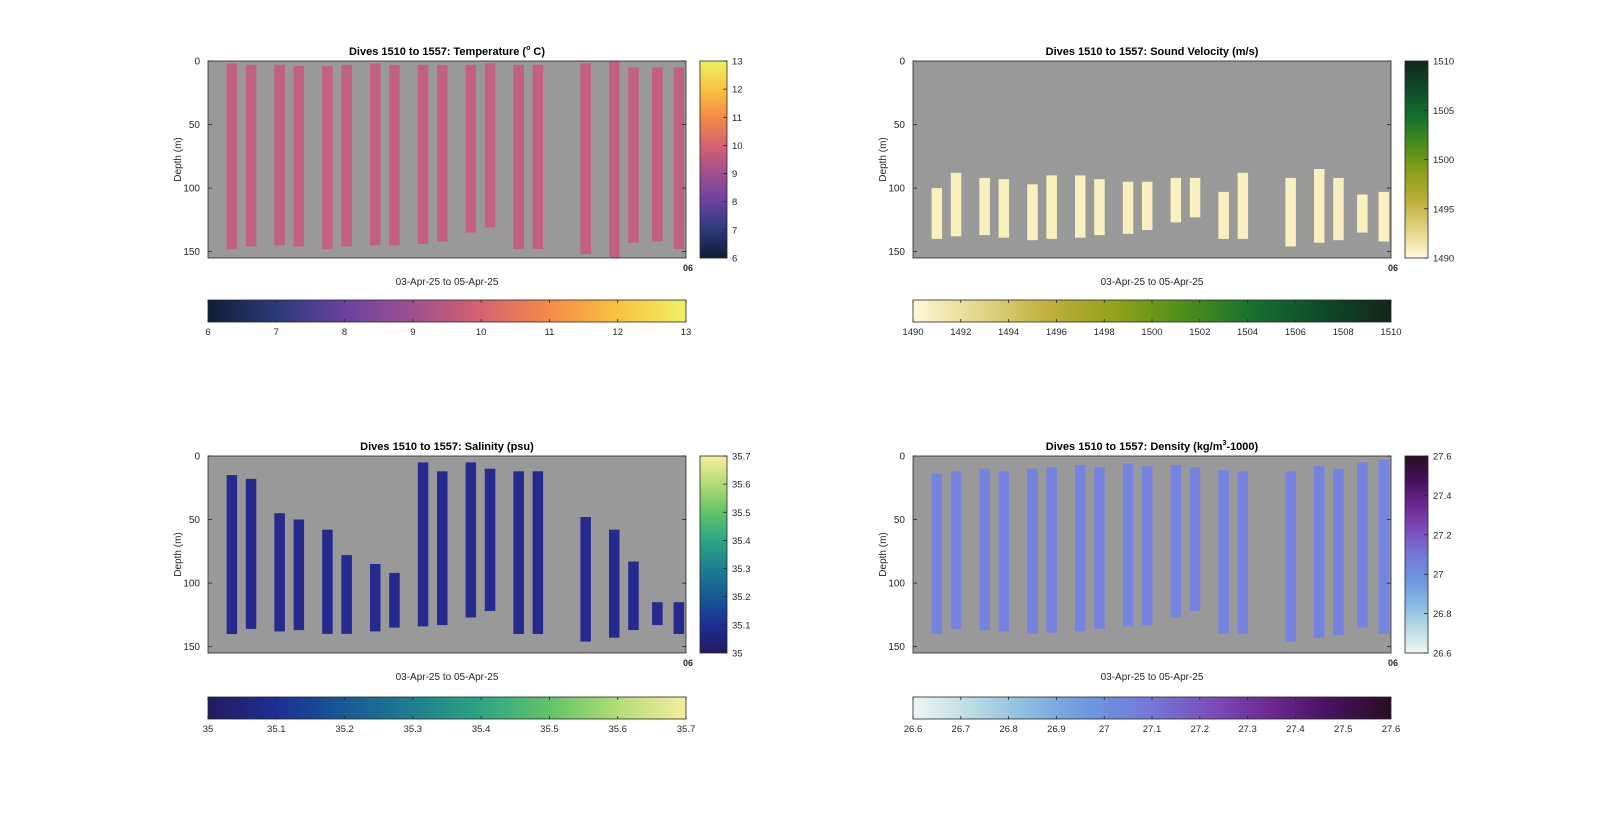 The height and width of the screenshot is (830, 1600). I want to click on side-colorbar-tick-label: 1490, so click(1443, 259).